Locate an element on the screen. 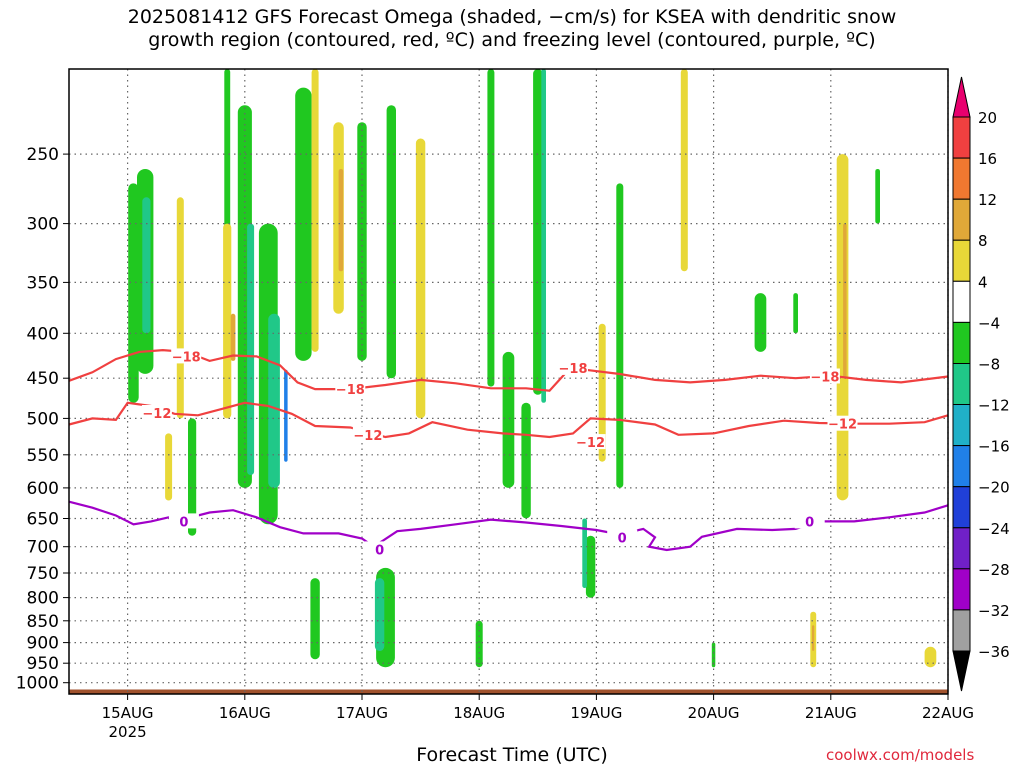  y-tick-label: 350 is located at coordinates (43, 283).